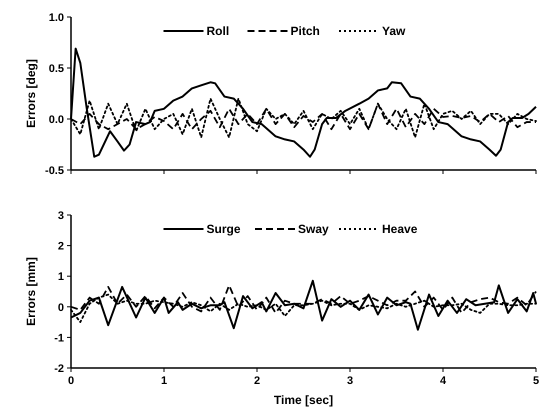  Describe the element at coordinates (394, 31) in the screenshot. I see `legend-label: Yaw` at that location.